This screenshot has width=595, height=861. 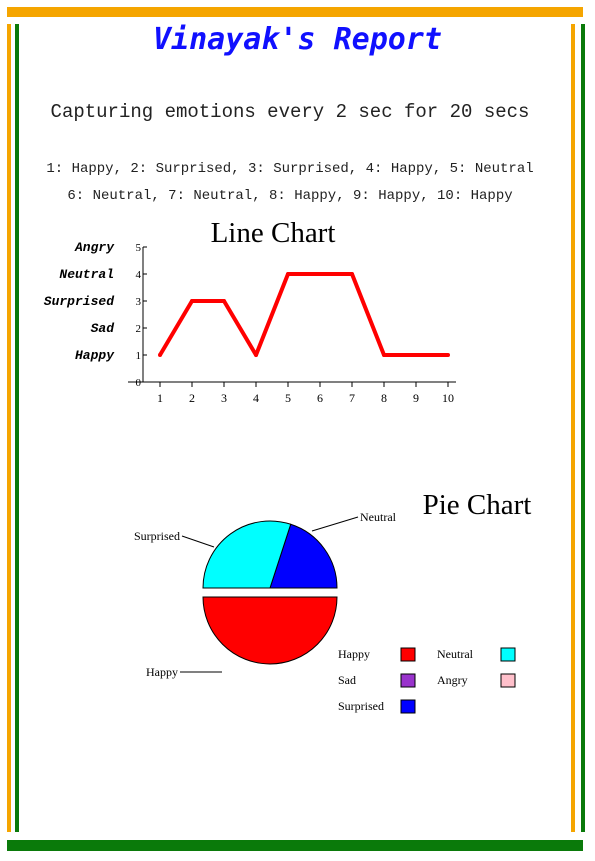 I want to click on y-emotion-label: Angry, so click(x=94, y=247).